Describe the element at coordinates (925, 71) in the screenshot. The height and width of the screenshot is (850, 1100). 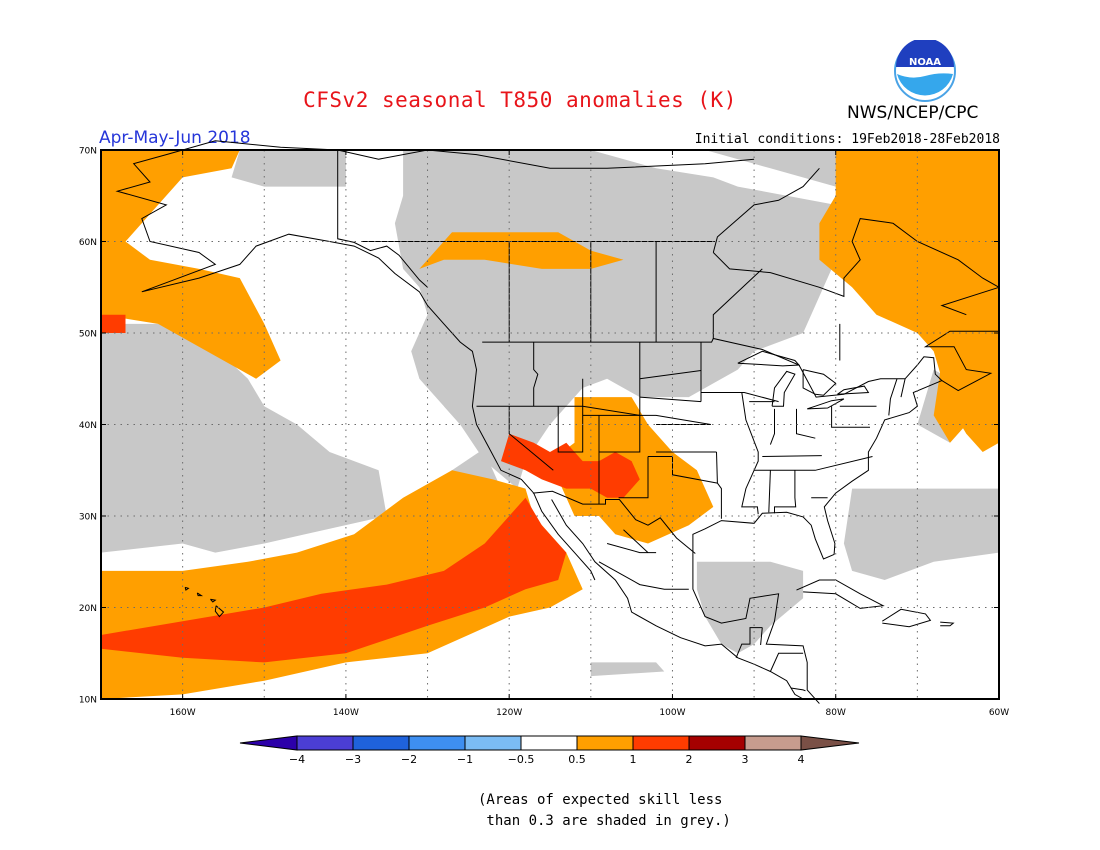
I see `noaa-logo: NOAA` at that location.